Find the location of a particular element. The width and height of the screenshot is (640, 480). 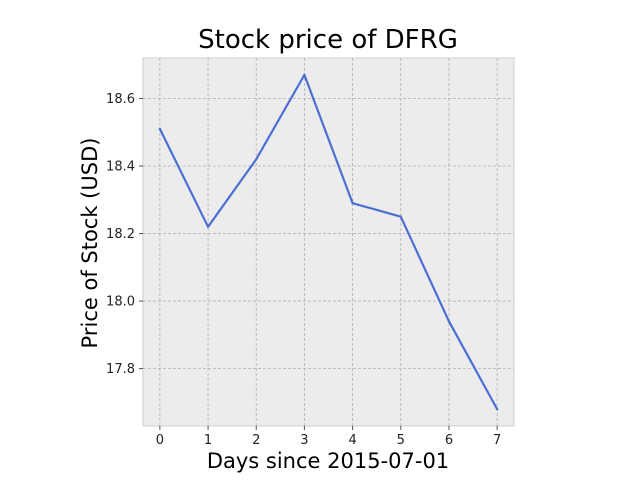

x-axis: 0 1 2 3 4 5 6 7 is located at coordinates (328, 437).